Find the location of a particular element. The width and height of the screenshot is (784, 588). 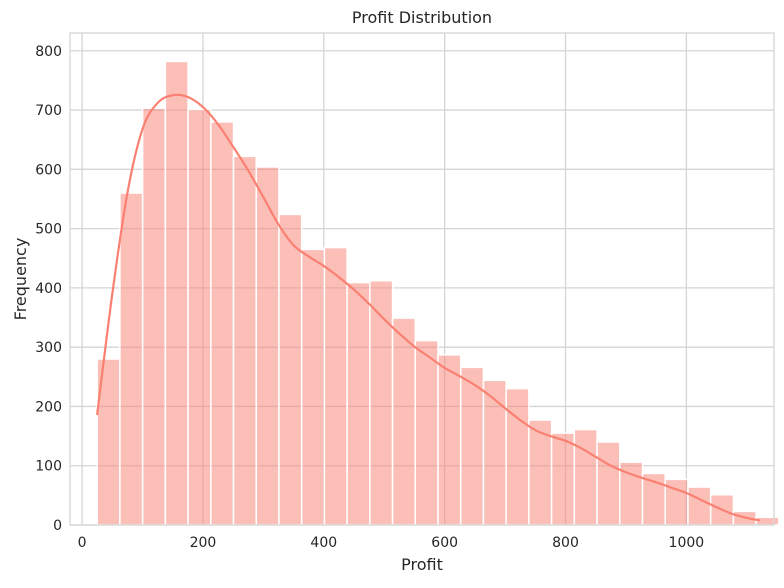

y-tick-label: 700 is located at coordinates (48, 111).